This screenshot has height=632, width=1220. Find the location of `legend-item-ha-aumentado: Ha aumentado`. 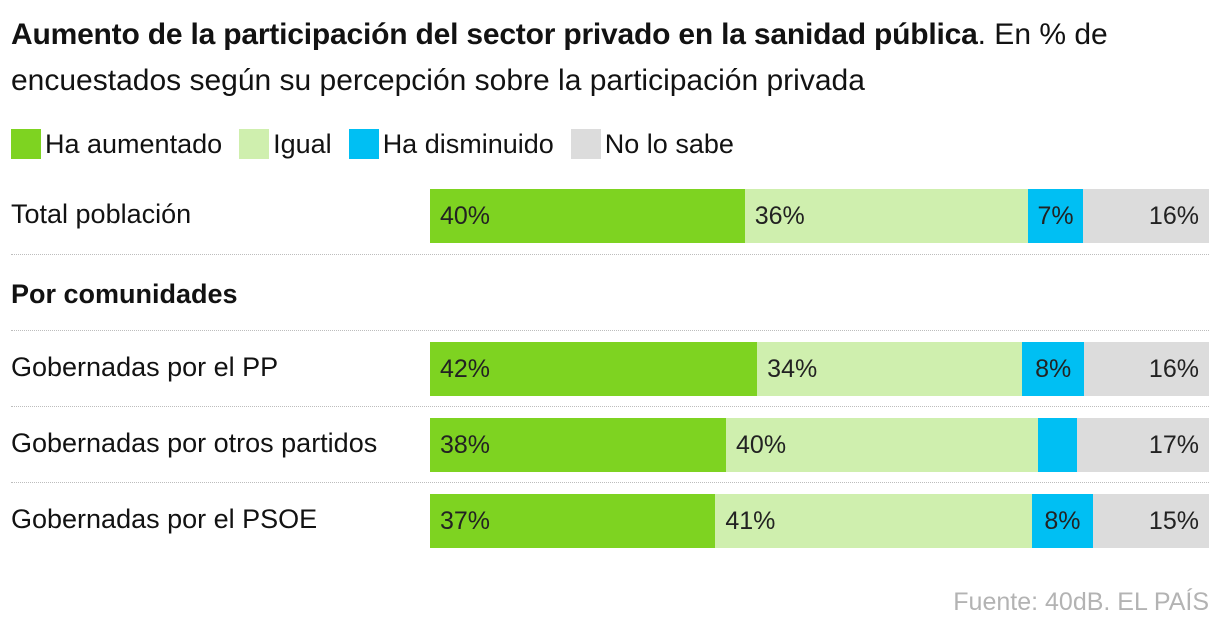

legend-item-ha-aumentado: Ha aumentado is located at coordinates (116, 144).